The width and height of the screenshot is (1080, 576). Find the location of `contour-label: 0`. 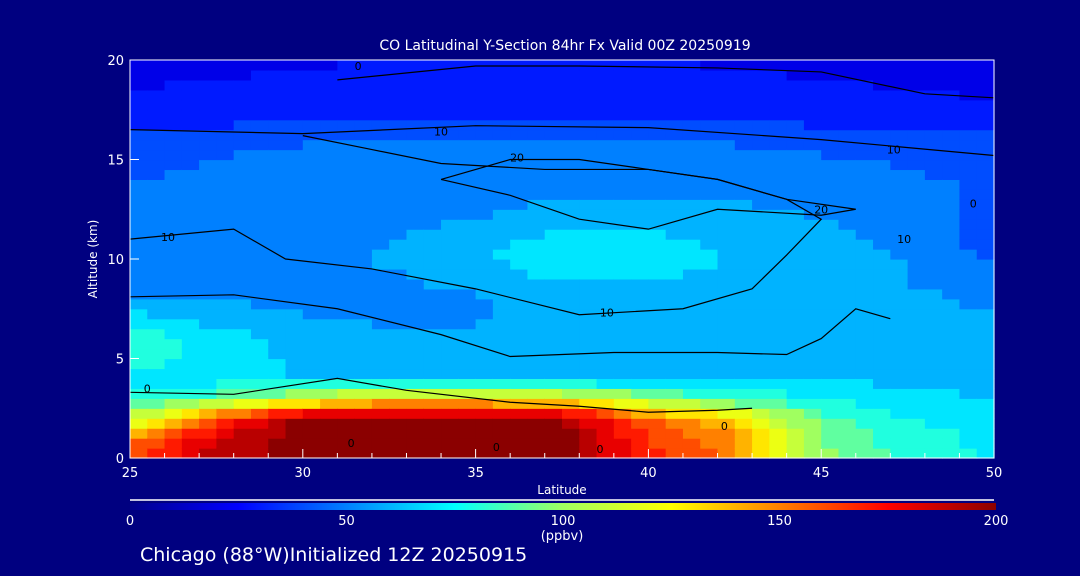

contour-label: 0 is located at coordinates (724, 426).